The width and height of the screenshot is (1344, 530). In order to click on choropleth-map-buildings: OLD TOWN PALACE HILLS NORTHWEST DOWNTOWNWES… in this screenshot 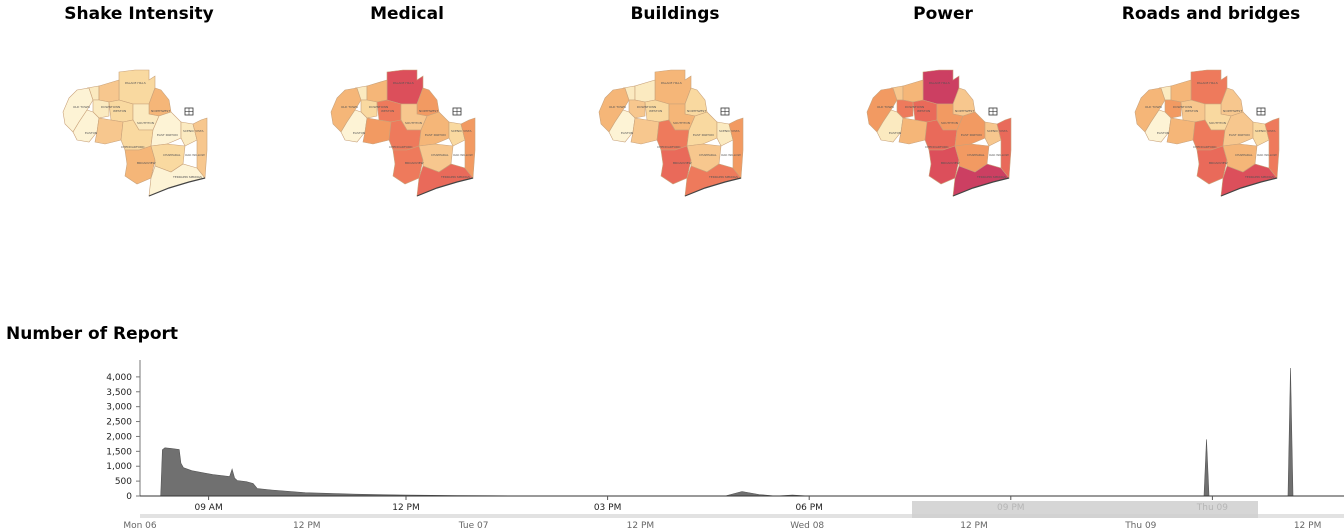, I will do `click(686, 140)`.